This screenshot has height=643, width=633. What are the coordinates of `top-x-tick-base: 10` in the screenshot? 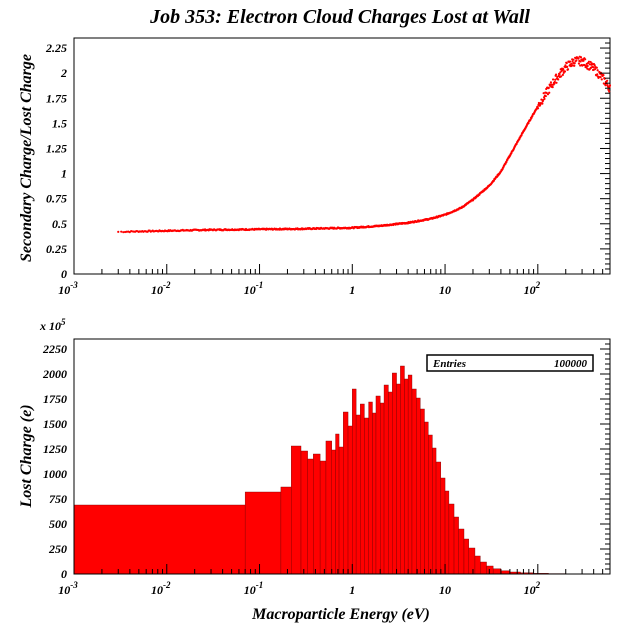 It's located at (445, 290).